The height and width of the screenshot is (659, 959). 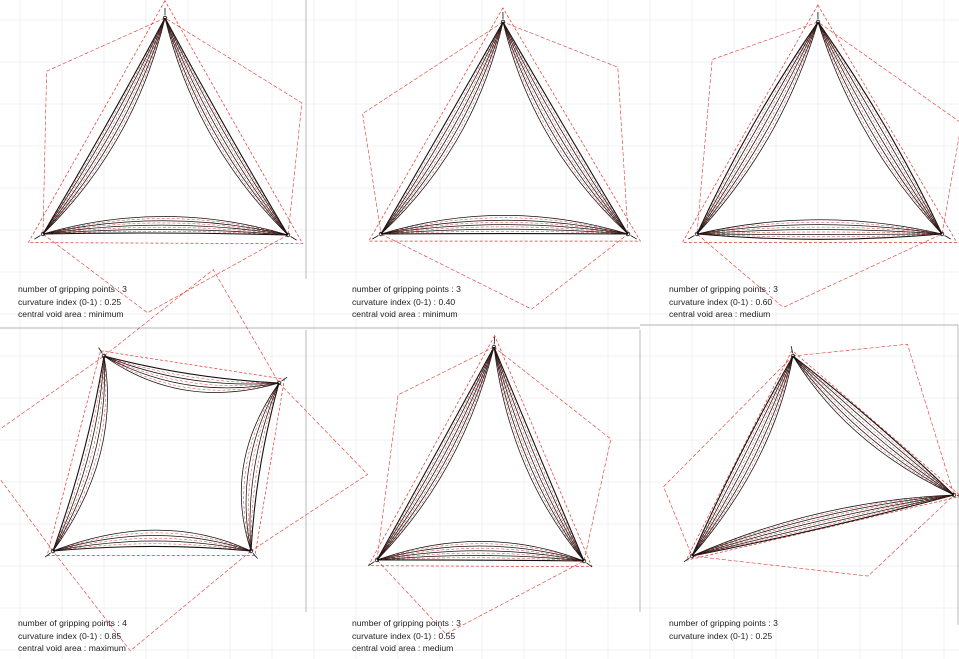 I want to click on diagram-panel-3-points-curvature-025-asymmetric, so click(x=811, y=460).